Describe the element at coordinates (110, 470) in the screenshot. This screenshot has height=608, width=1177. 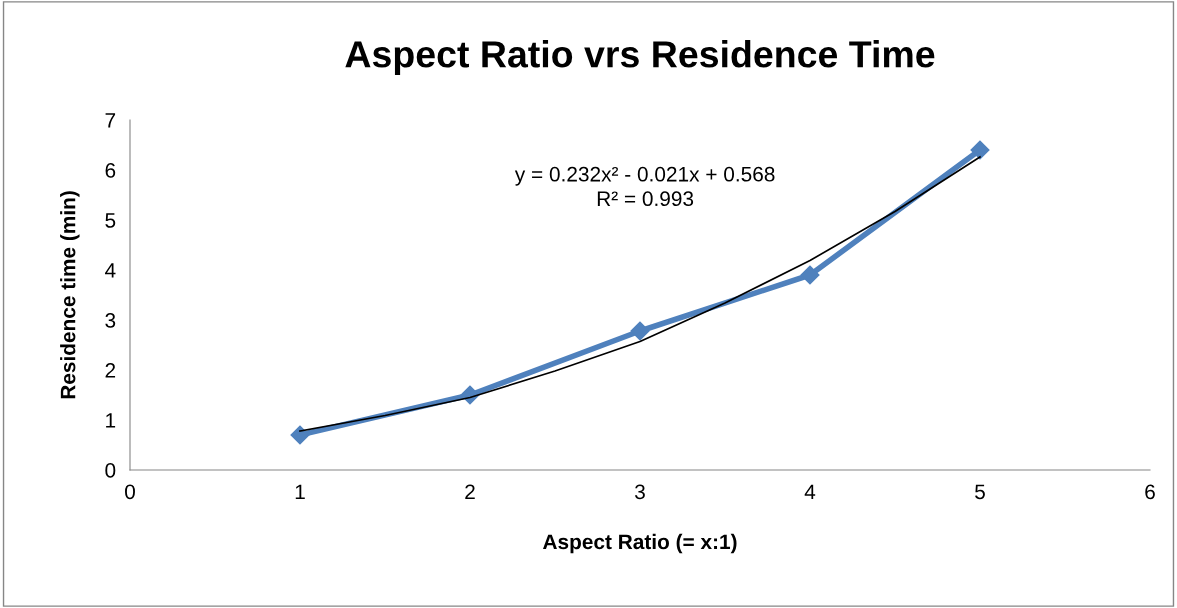
I see `y-tick-label: 0` at that location.